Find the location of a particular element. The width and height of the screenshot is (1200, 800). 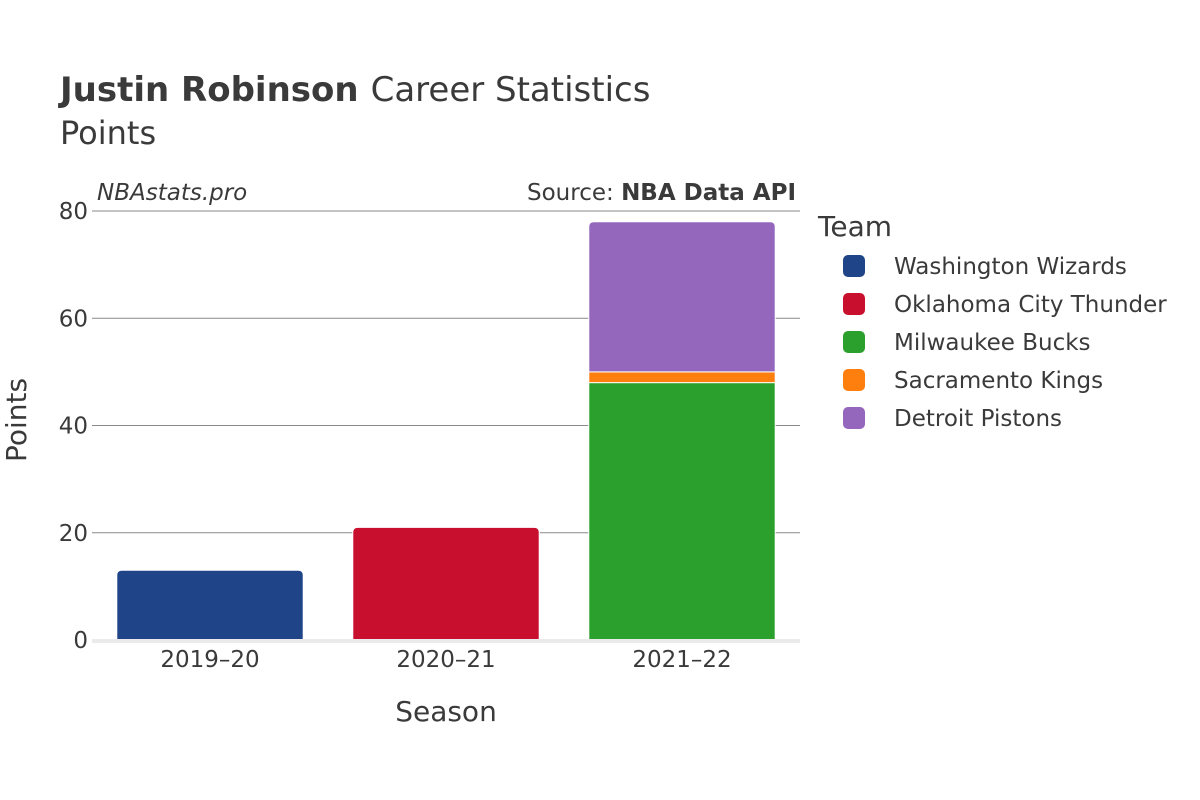

legend-label: Milwaukee Bucks is located at coordinates (992, 343).